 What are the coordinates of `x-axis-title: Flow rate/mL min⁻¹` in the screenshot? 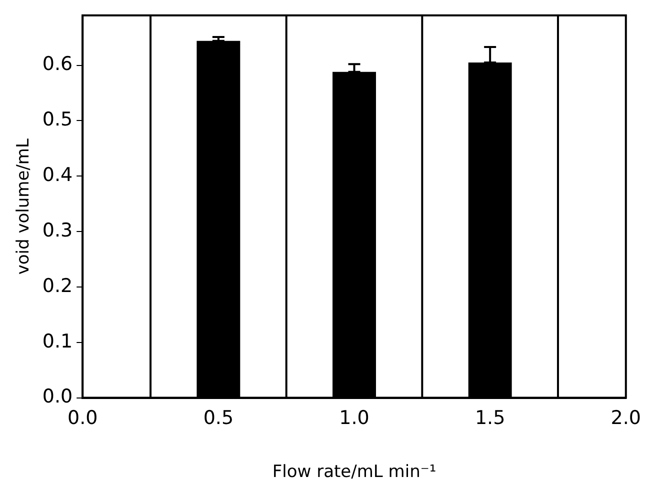 It's located at (354, 472).